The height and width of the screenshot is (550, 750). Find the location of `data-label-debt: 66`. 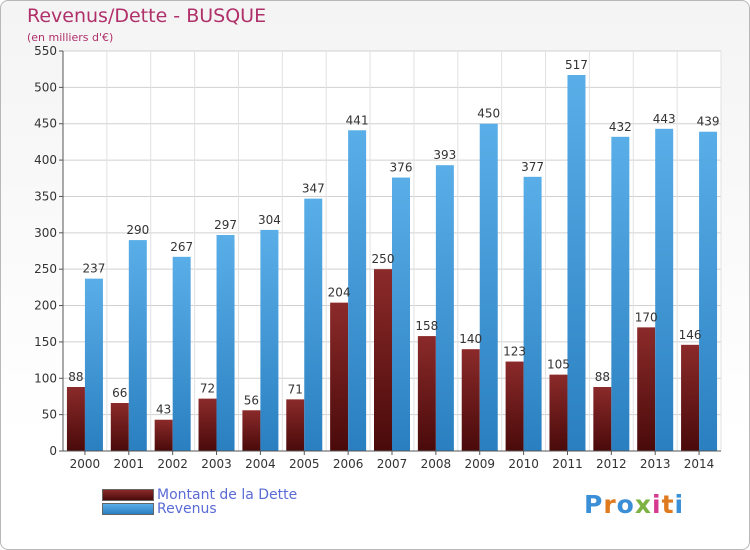

data-label-debt: 66 is located at coordinates (119, 393).